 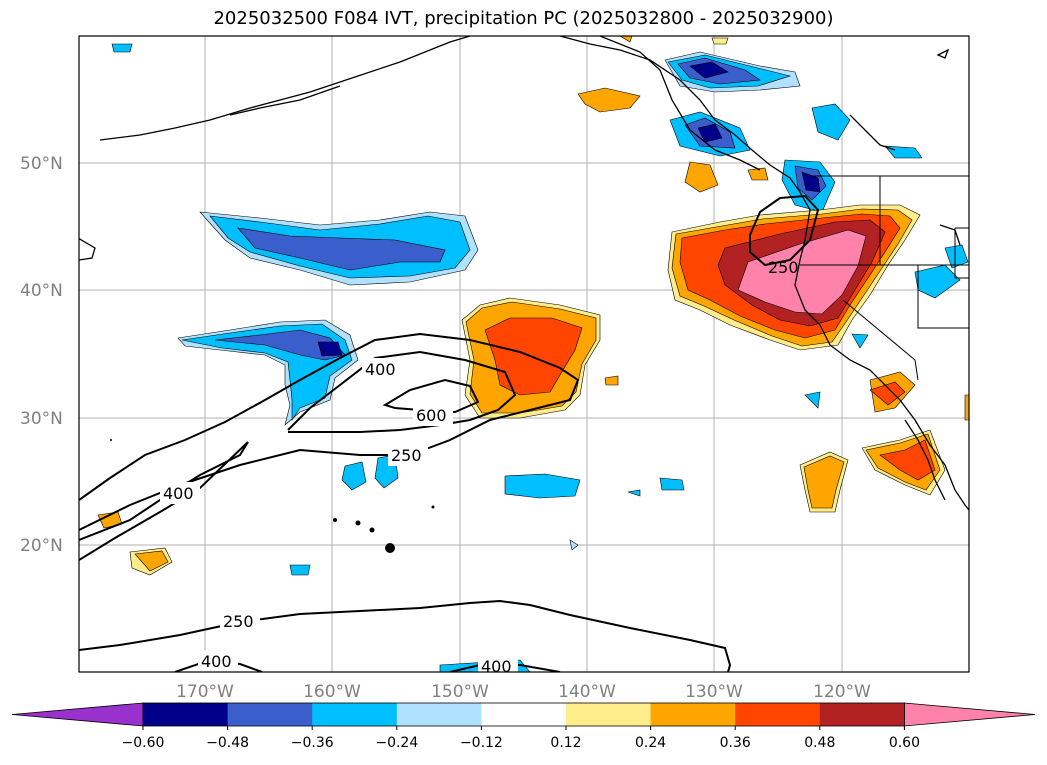 I want to click on colorbar-tick-label: 0.12, so click(x=565, y=743).